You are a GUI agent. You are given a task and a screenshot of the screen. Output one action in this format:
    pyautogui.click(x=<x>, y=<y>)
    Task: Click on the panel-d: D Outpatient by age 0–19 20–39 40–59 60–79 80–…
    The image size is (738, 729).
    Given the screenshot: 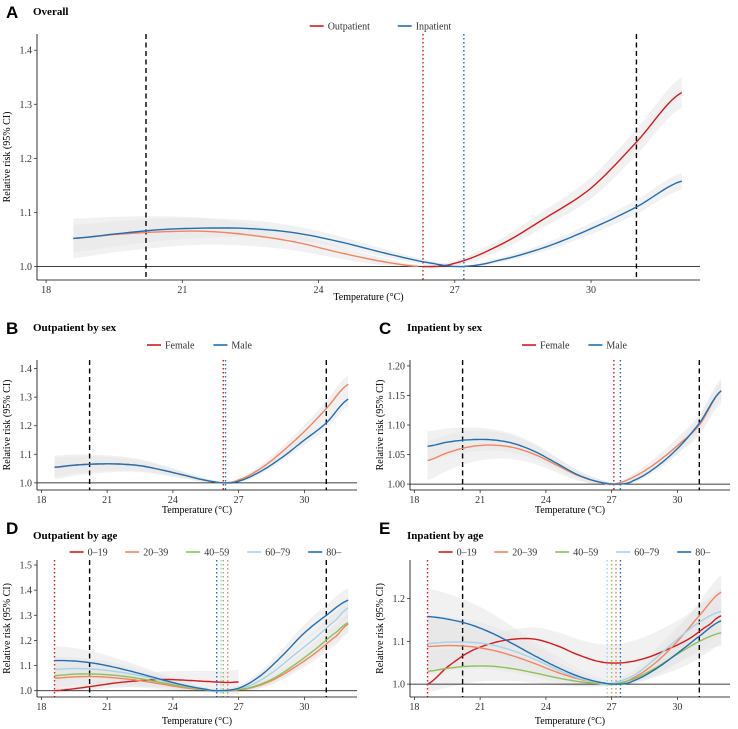 What is the action you would take?
    pyautogui.click(x=179, y=623)
    